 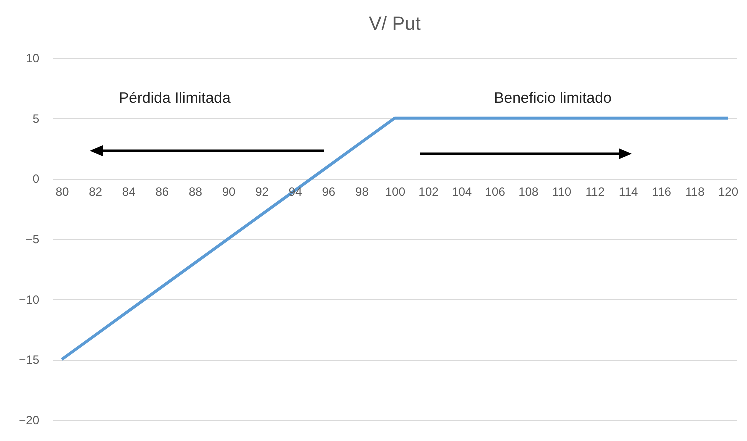 What do you see at coordinates (33, 59) in the screenshot?
I see `y-tick-label: 10` at bounding box center [33, 59].